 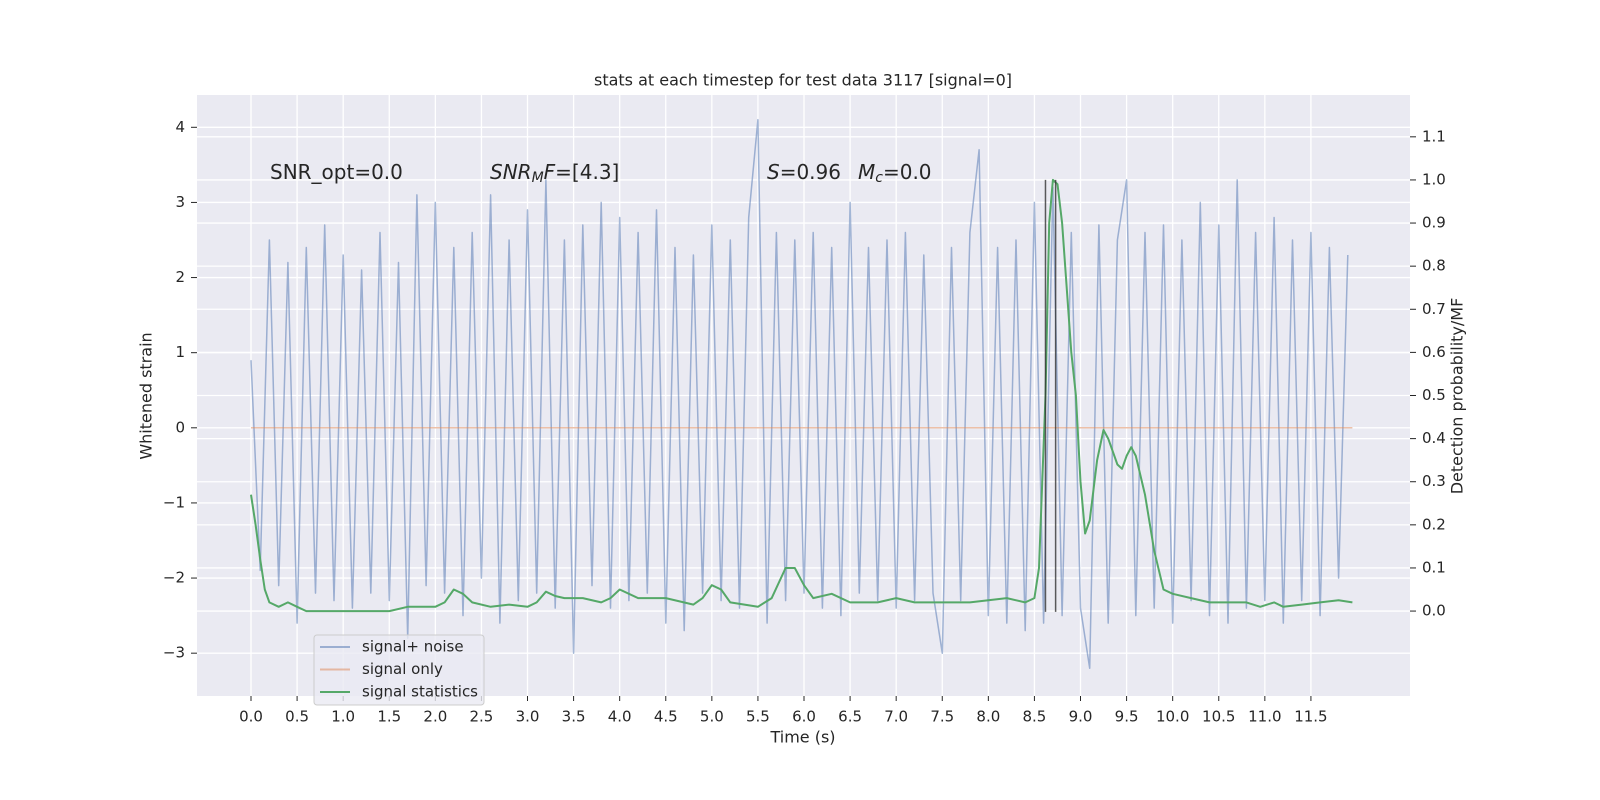 What do you see at coordinates (1218, 717) in the screenshot?
I see `x-tick-label: 10.5` at bounding box center [1218, 717].